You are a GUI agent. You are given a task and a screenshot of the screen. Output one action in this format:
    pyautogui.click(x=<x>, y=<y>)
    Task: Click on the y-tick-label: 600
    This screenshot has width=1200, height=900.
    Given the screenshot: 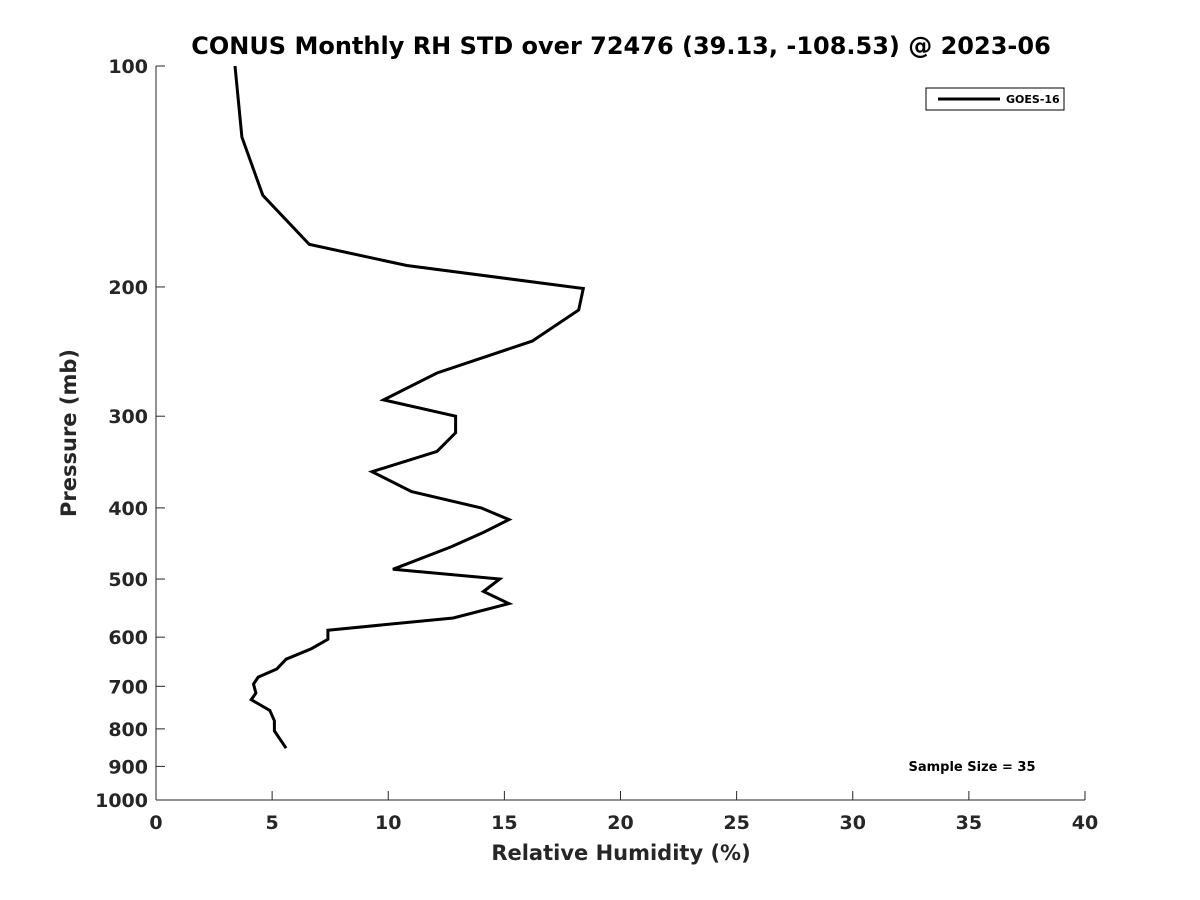 What is the action you would take?
    pyautogui.click(x=128, y=638)
    